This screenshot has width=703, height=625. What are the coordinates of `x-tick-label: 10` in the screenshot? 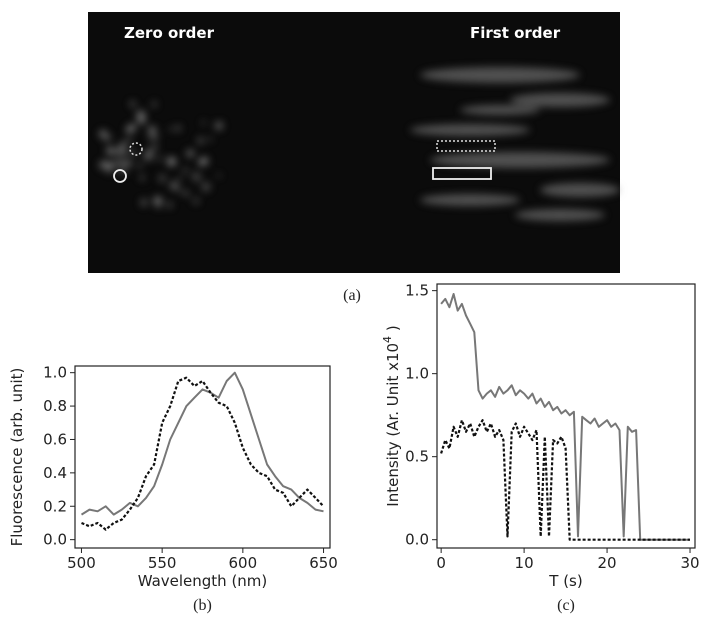 It's located at (524, 563).